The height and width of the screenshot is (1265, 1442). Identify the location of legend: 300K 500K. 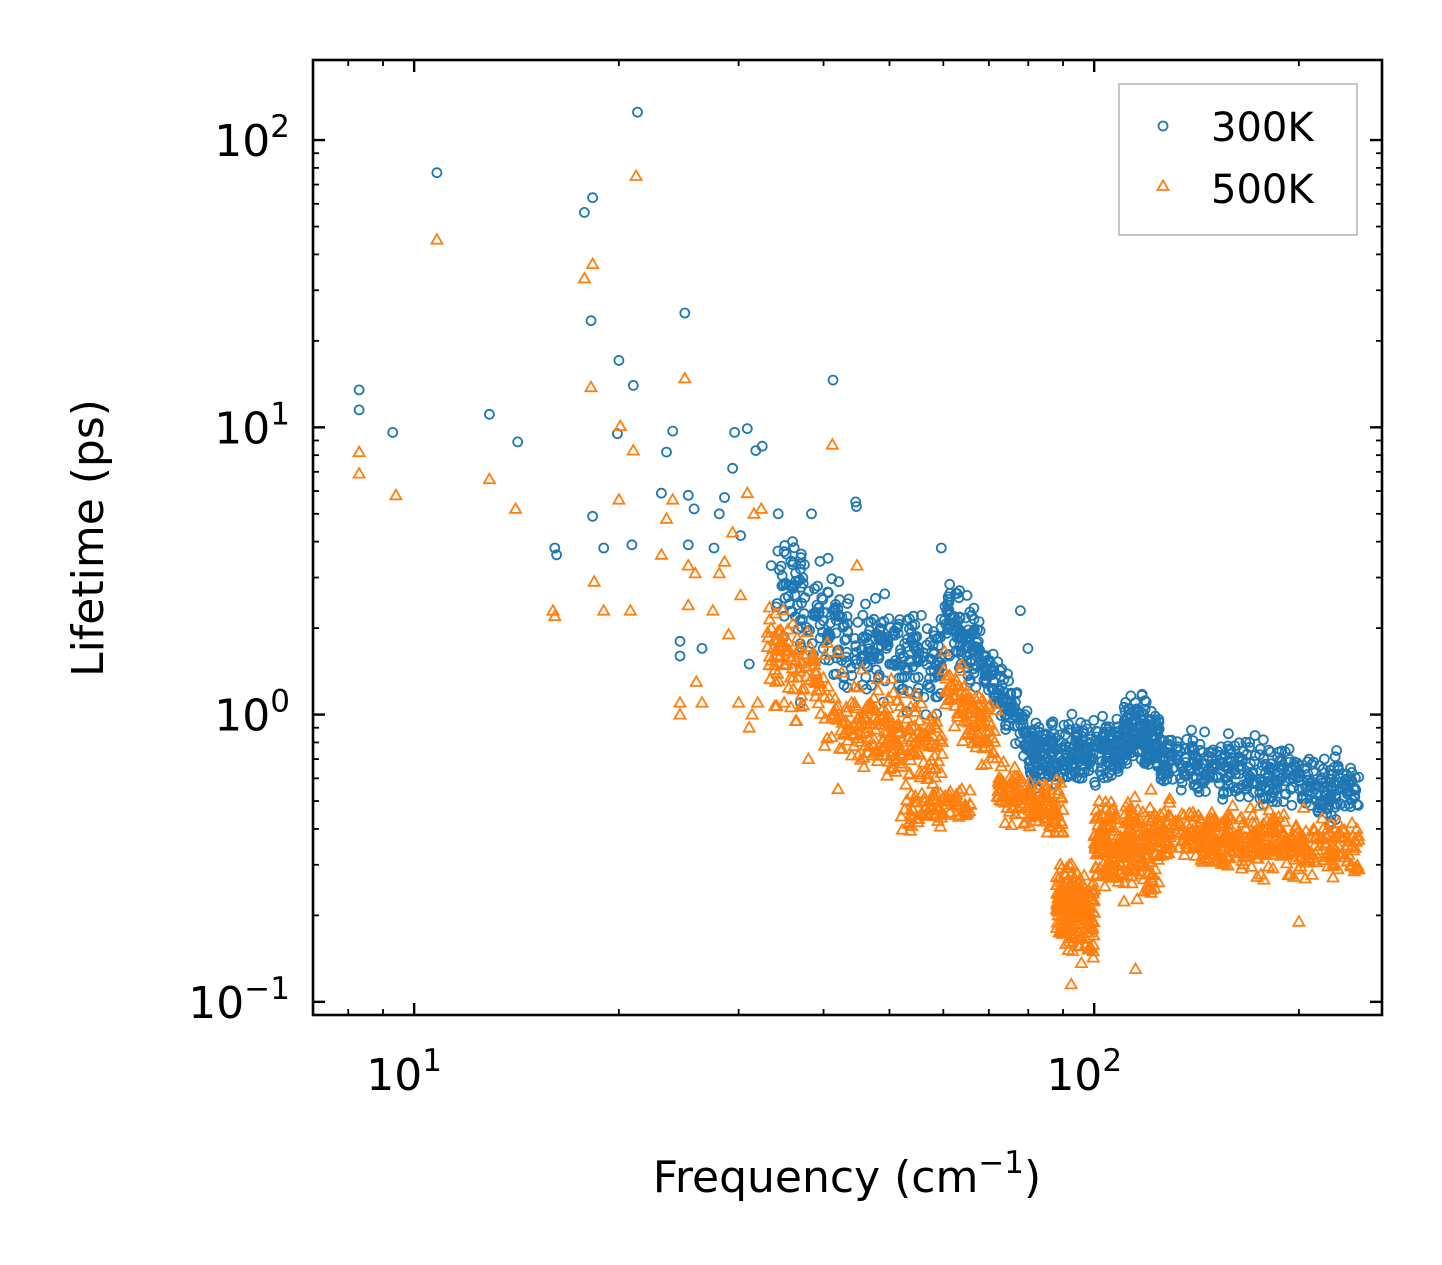
(1238, 159).